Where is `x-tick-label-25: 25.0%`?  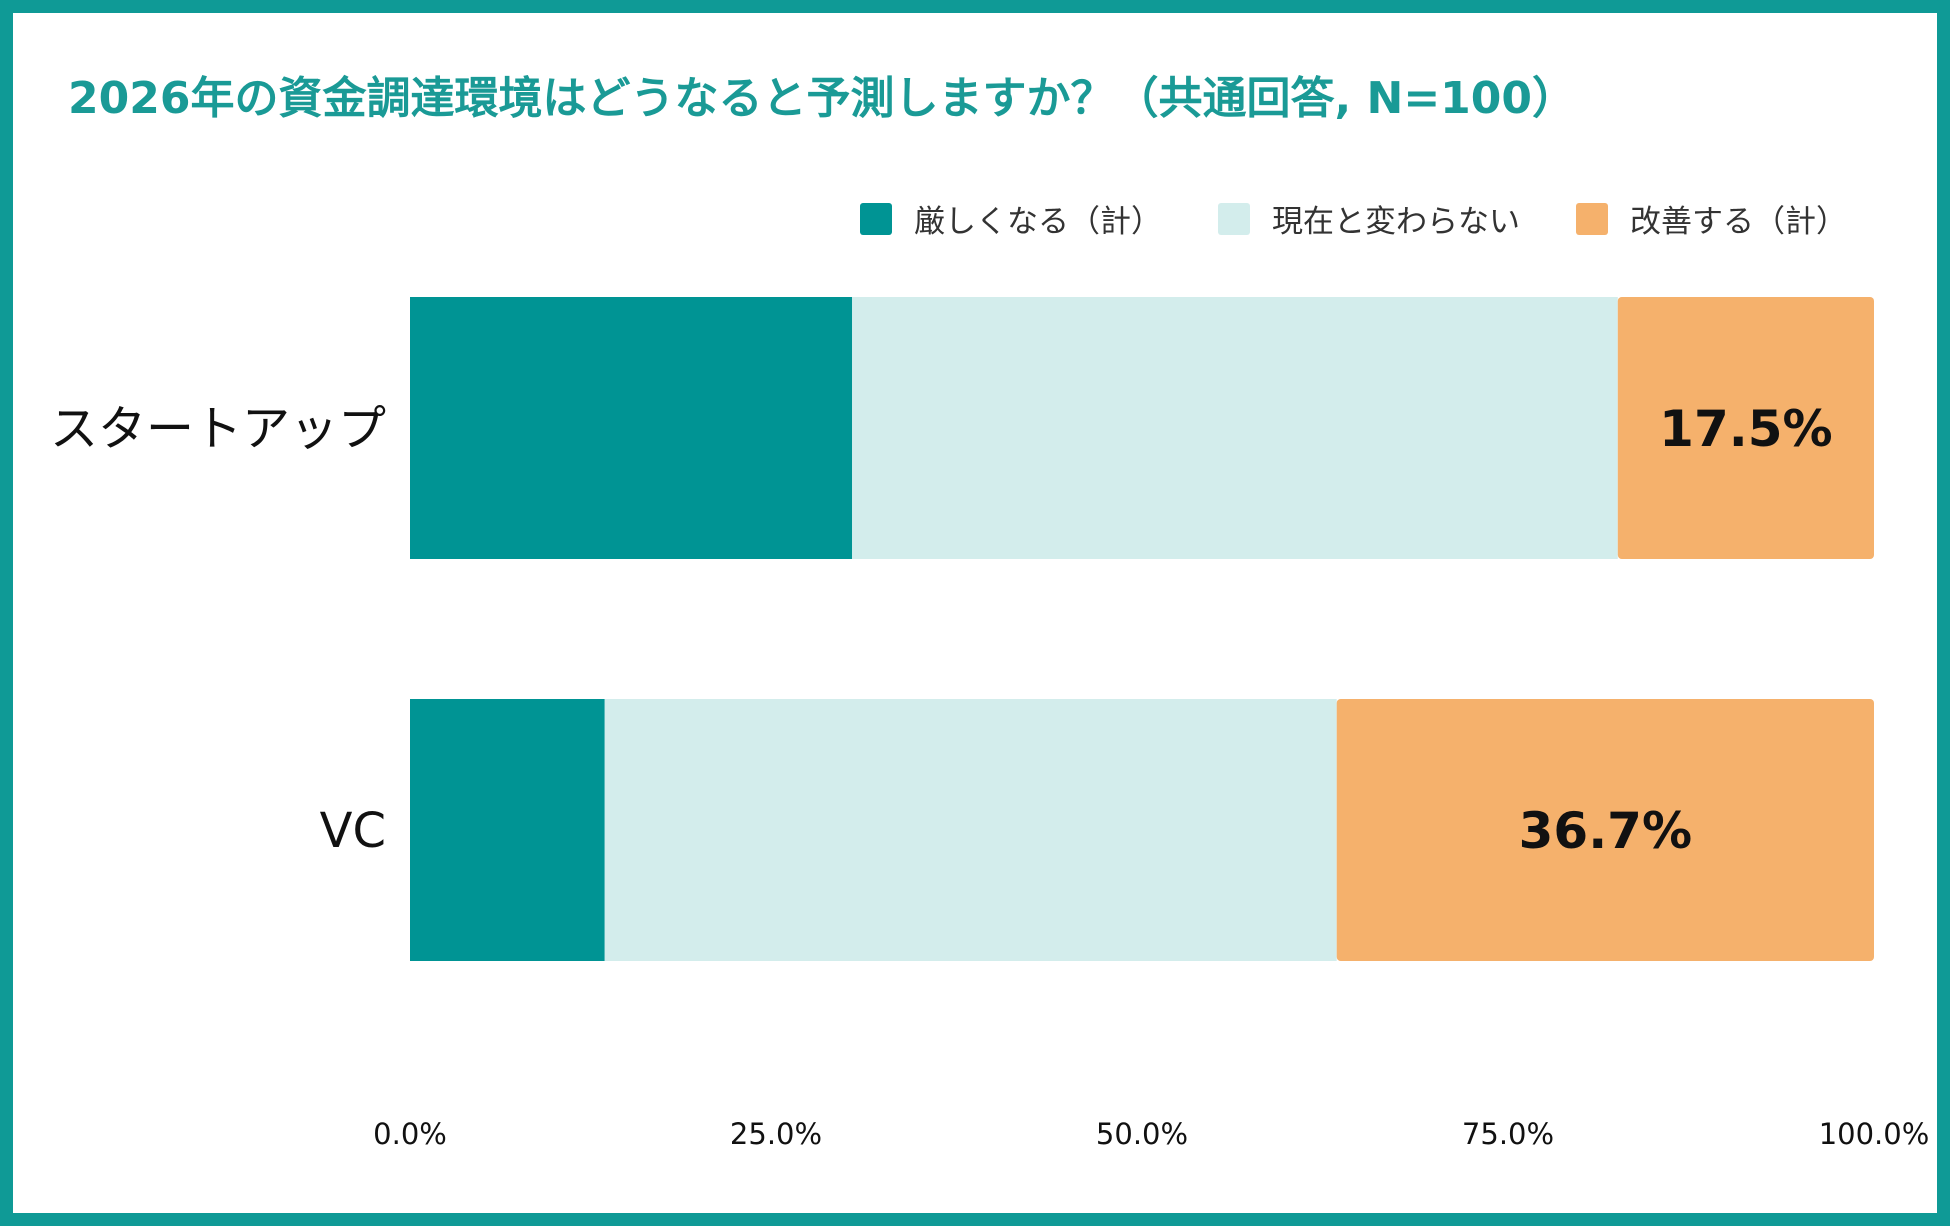
x-tick-label-25: 25.0% is located at coordinates (776, 1134).